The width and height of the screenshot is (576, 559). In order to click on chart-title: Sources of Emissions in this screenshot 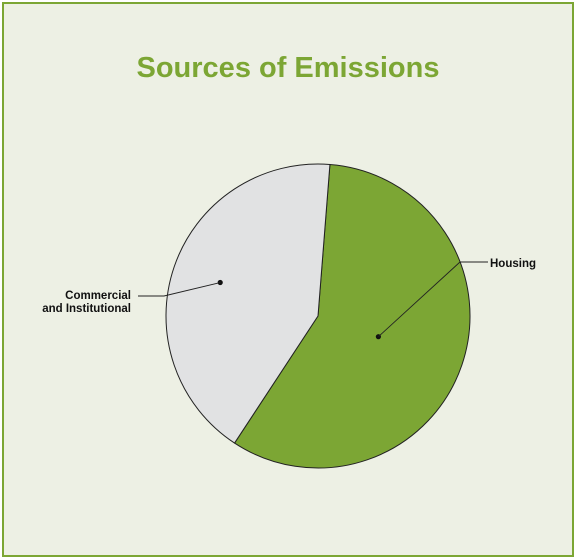, I will do `click(288, 68)`.